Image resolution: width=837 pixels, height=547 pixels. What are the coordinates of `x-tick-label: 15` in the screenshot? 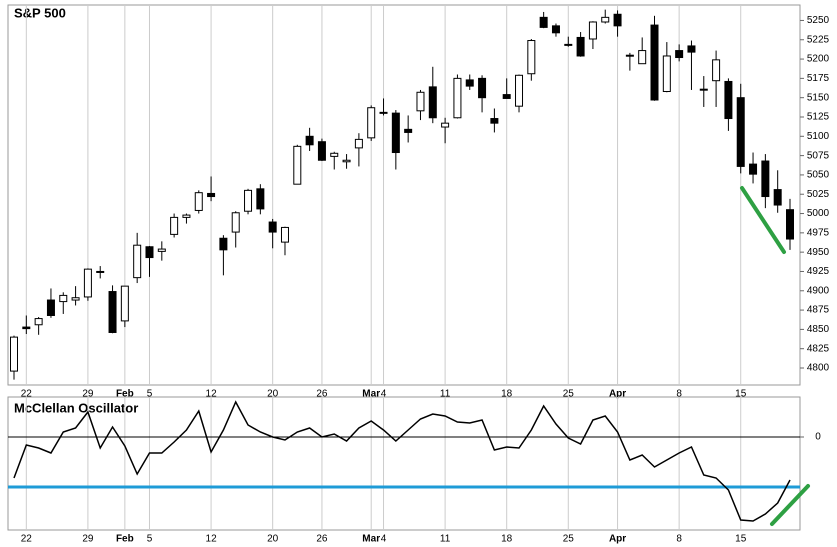 It's located at (741, 394).